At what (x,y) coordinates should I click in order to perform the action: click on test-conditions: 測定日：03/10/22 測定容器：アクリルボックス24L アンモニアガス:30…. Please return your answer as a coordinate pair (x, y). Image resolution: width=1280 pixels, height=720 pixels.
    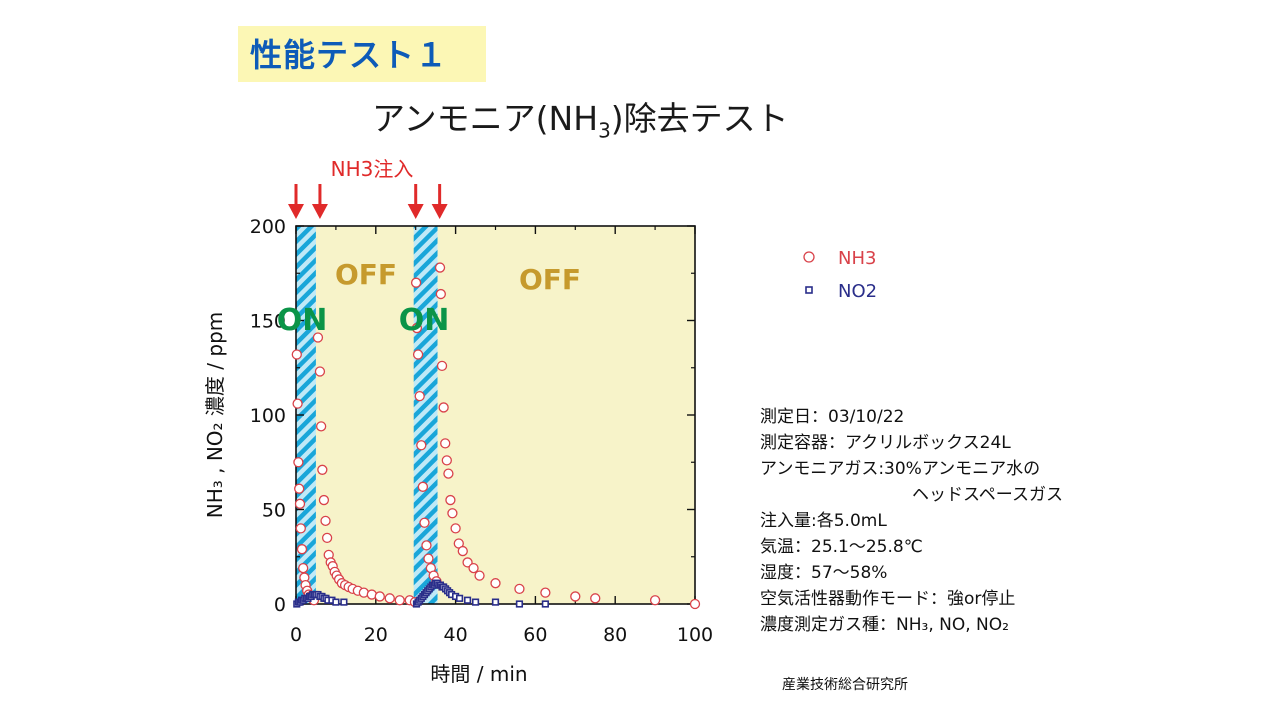
    Looking at the image, I should click on (911, 521).